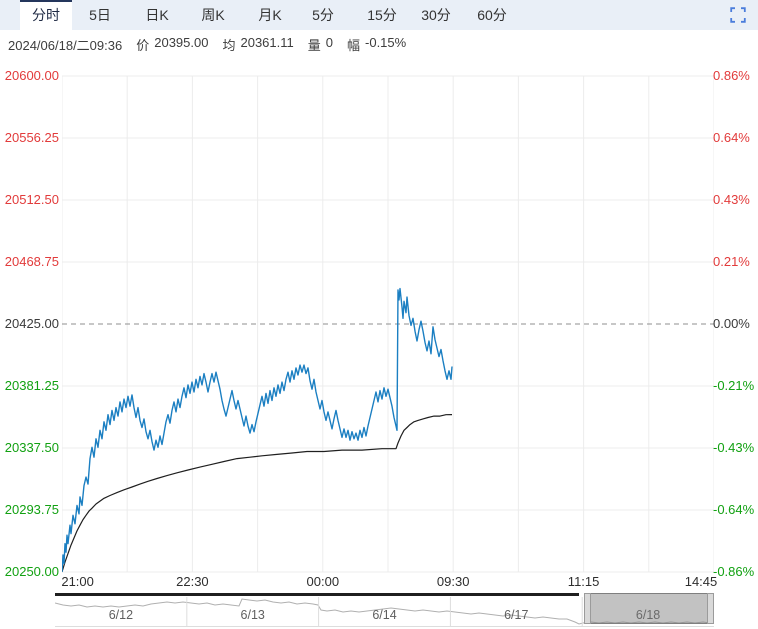  What do you see at coordinates (121, 615) in the screenshot?
I see `navigator-date-label: 6/12` at bounding box center [121, 615].